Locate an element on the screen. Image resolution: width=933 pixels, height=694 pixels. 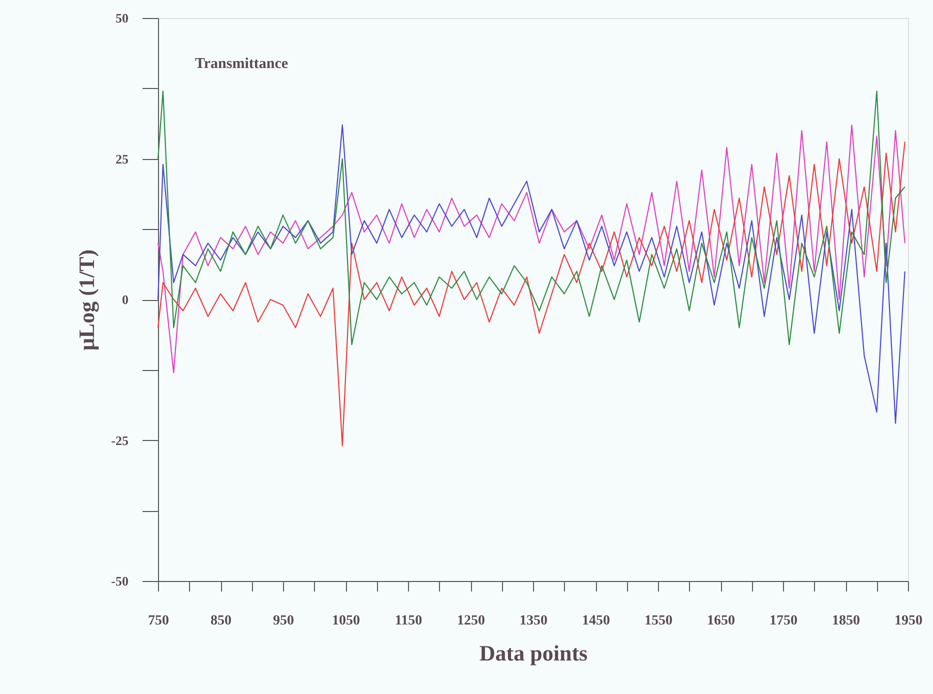
x-tick-label: 1850 is located at coordinates (846, 621).